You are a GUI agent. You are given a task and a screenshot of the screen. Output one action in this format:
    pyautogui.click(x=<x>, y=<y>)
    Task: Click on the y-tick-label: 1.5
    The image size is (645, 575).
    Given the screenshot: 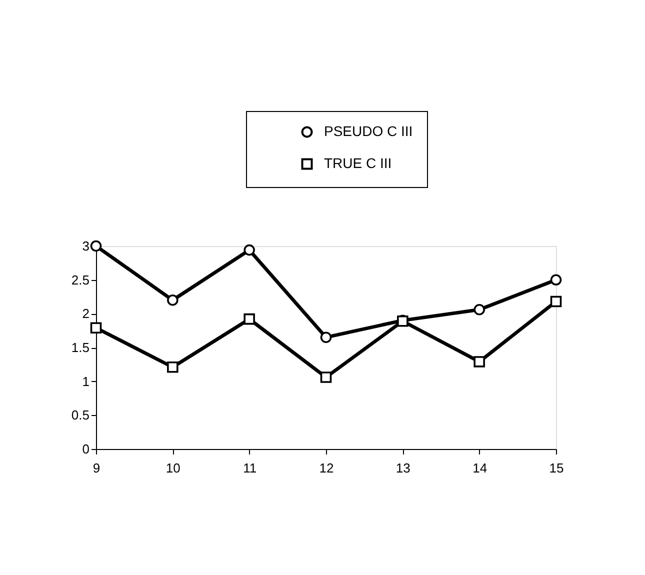 What is the action you would take?
    pyautogui.click(x=80, y=347)
    